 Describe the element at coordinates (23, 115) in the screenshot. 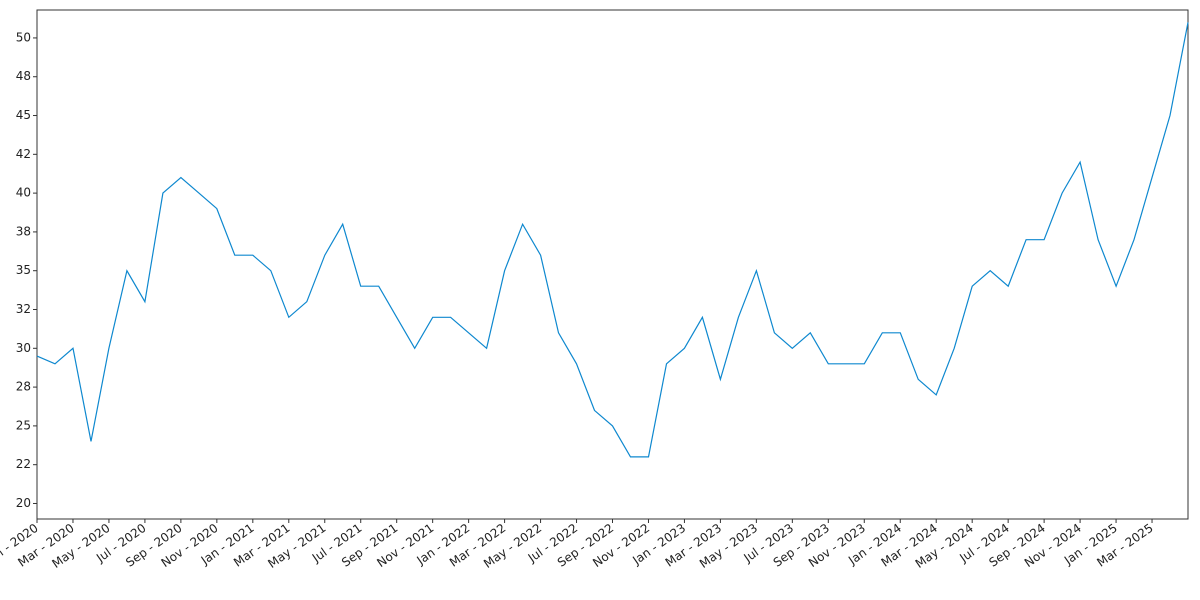

I see `y-tick-label: 45` at that location.